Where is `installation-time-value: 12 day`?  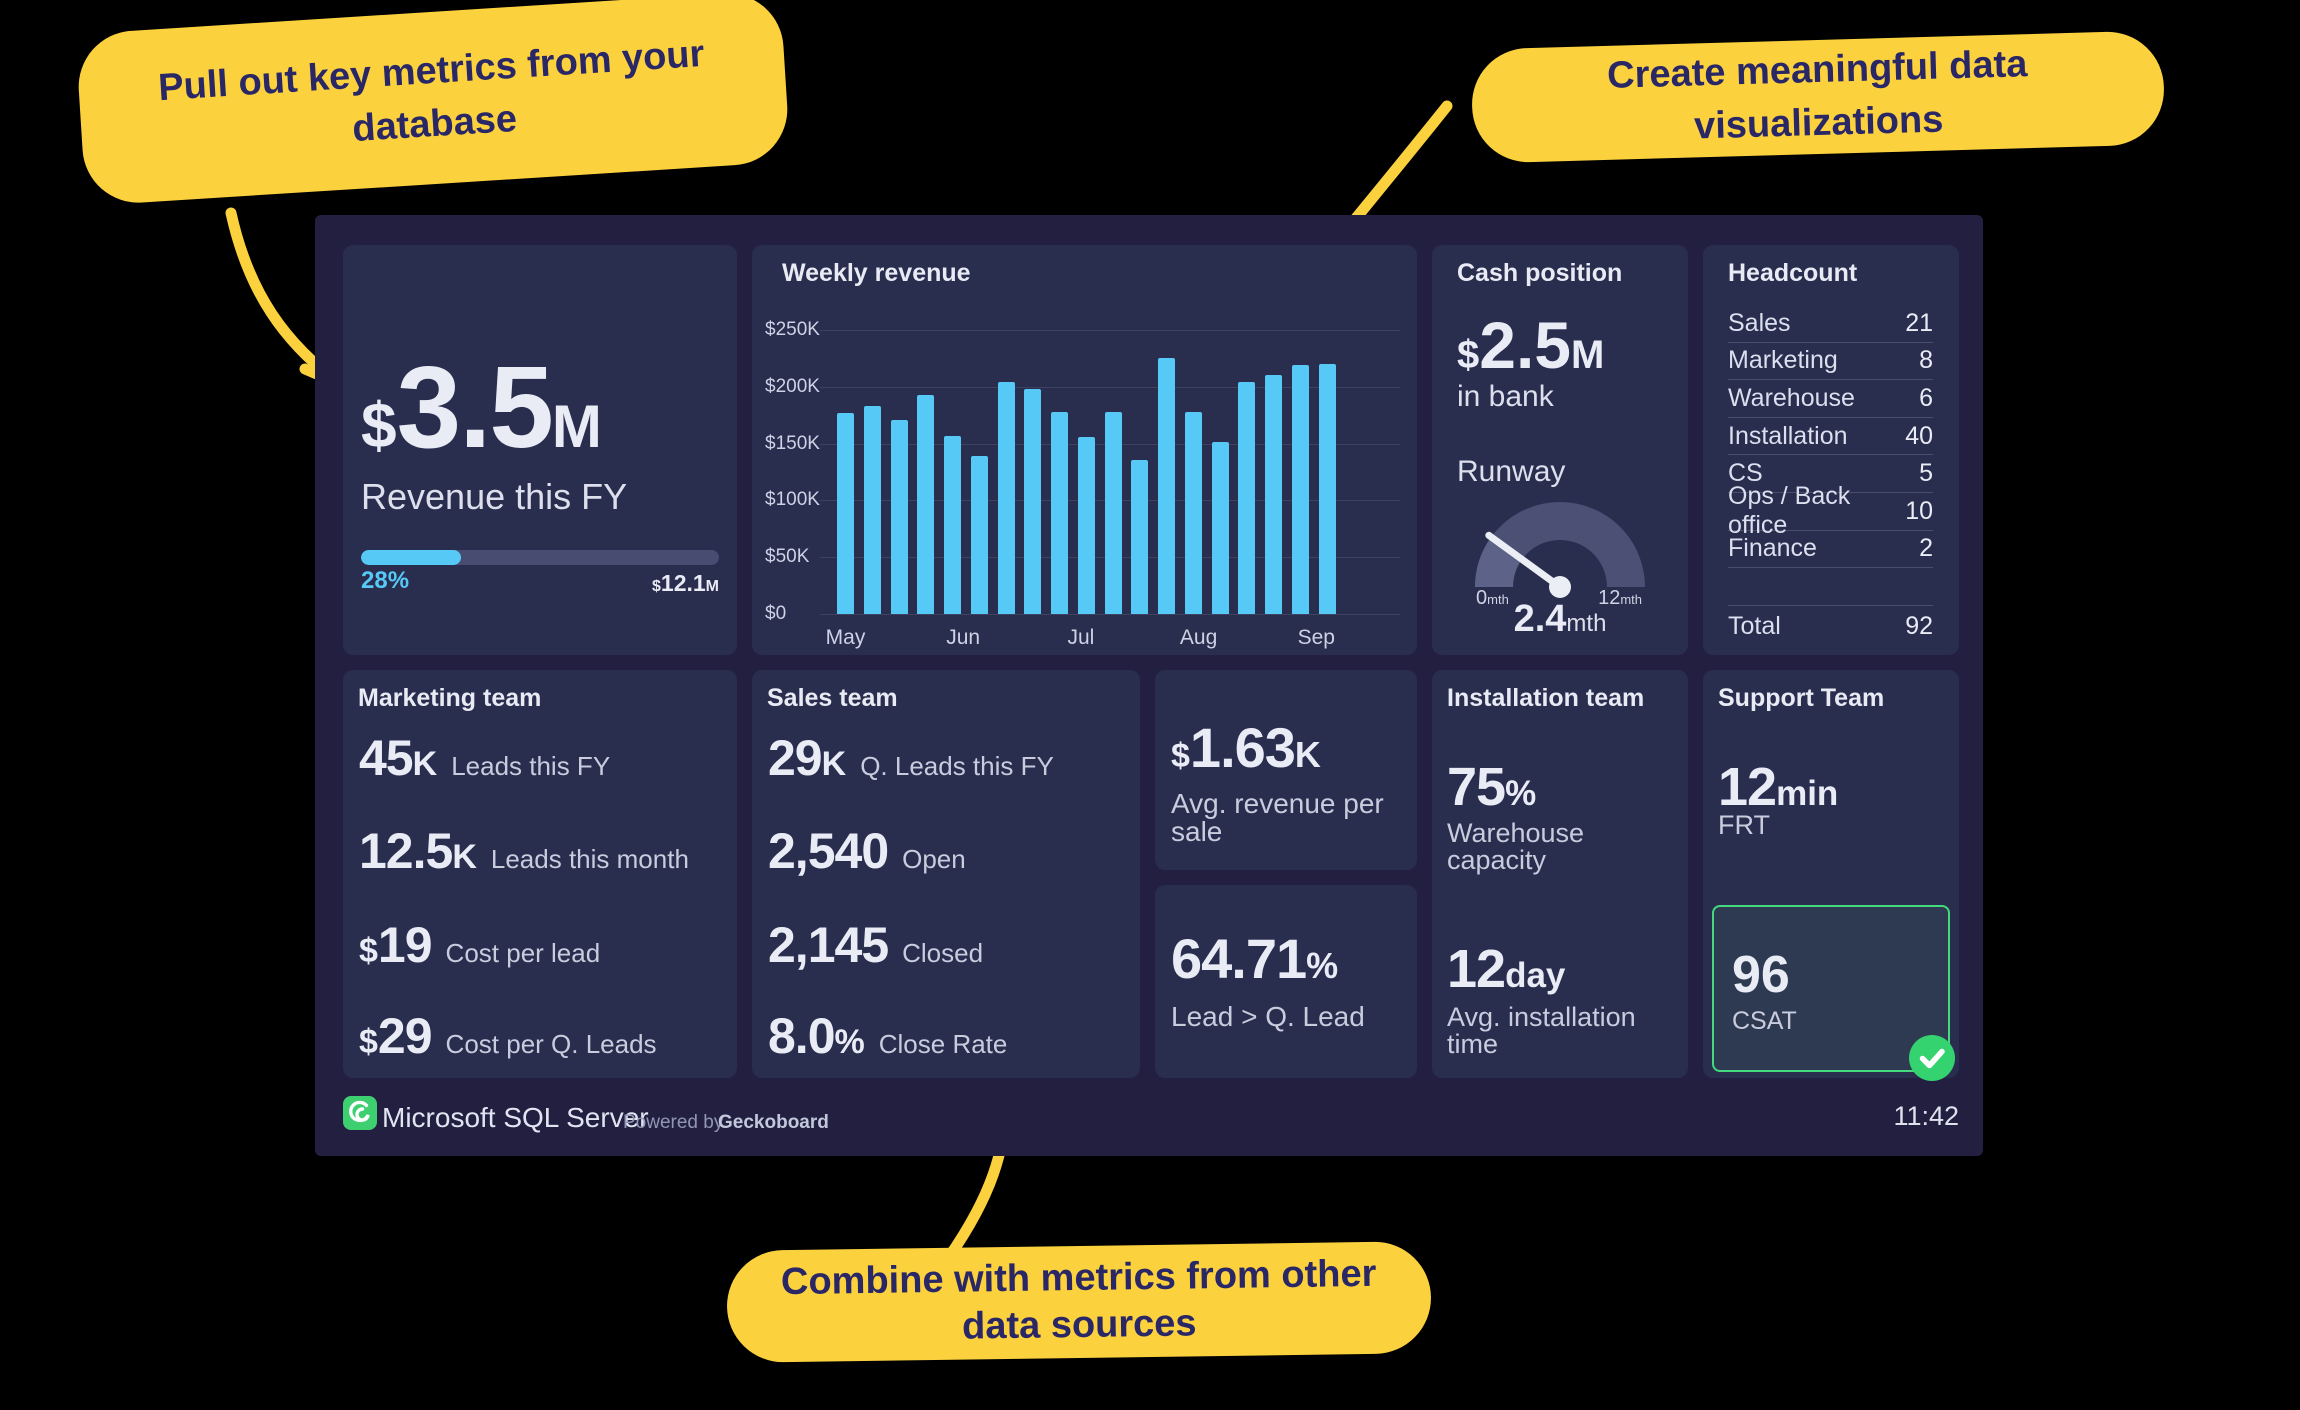
installation-time-value: 12 day is located at coordinates (1506, 969).